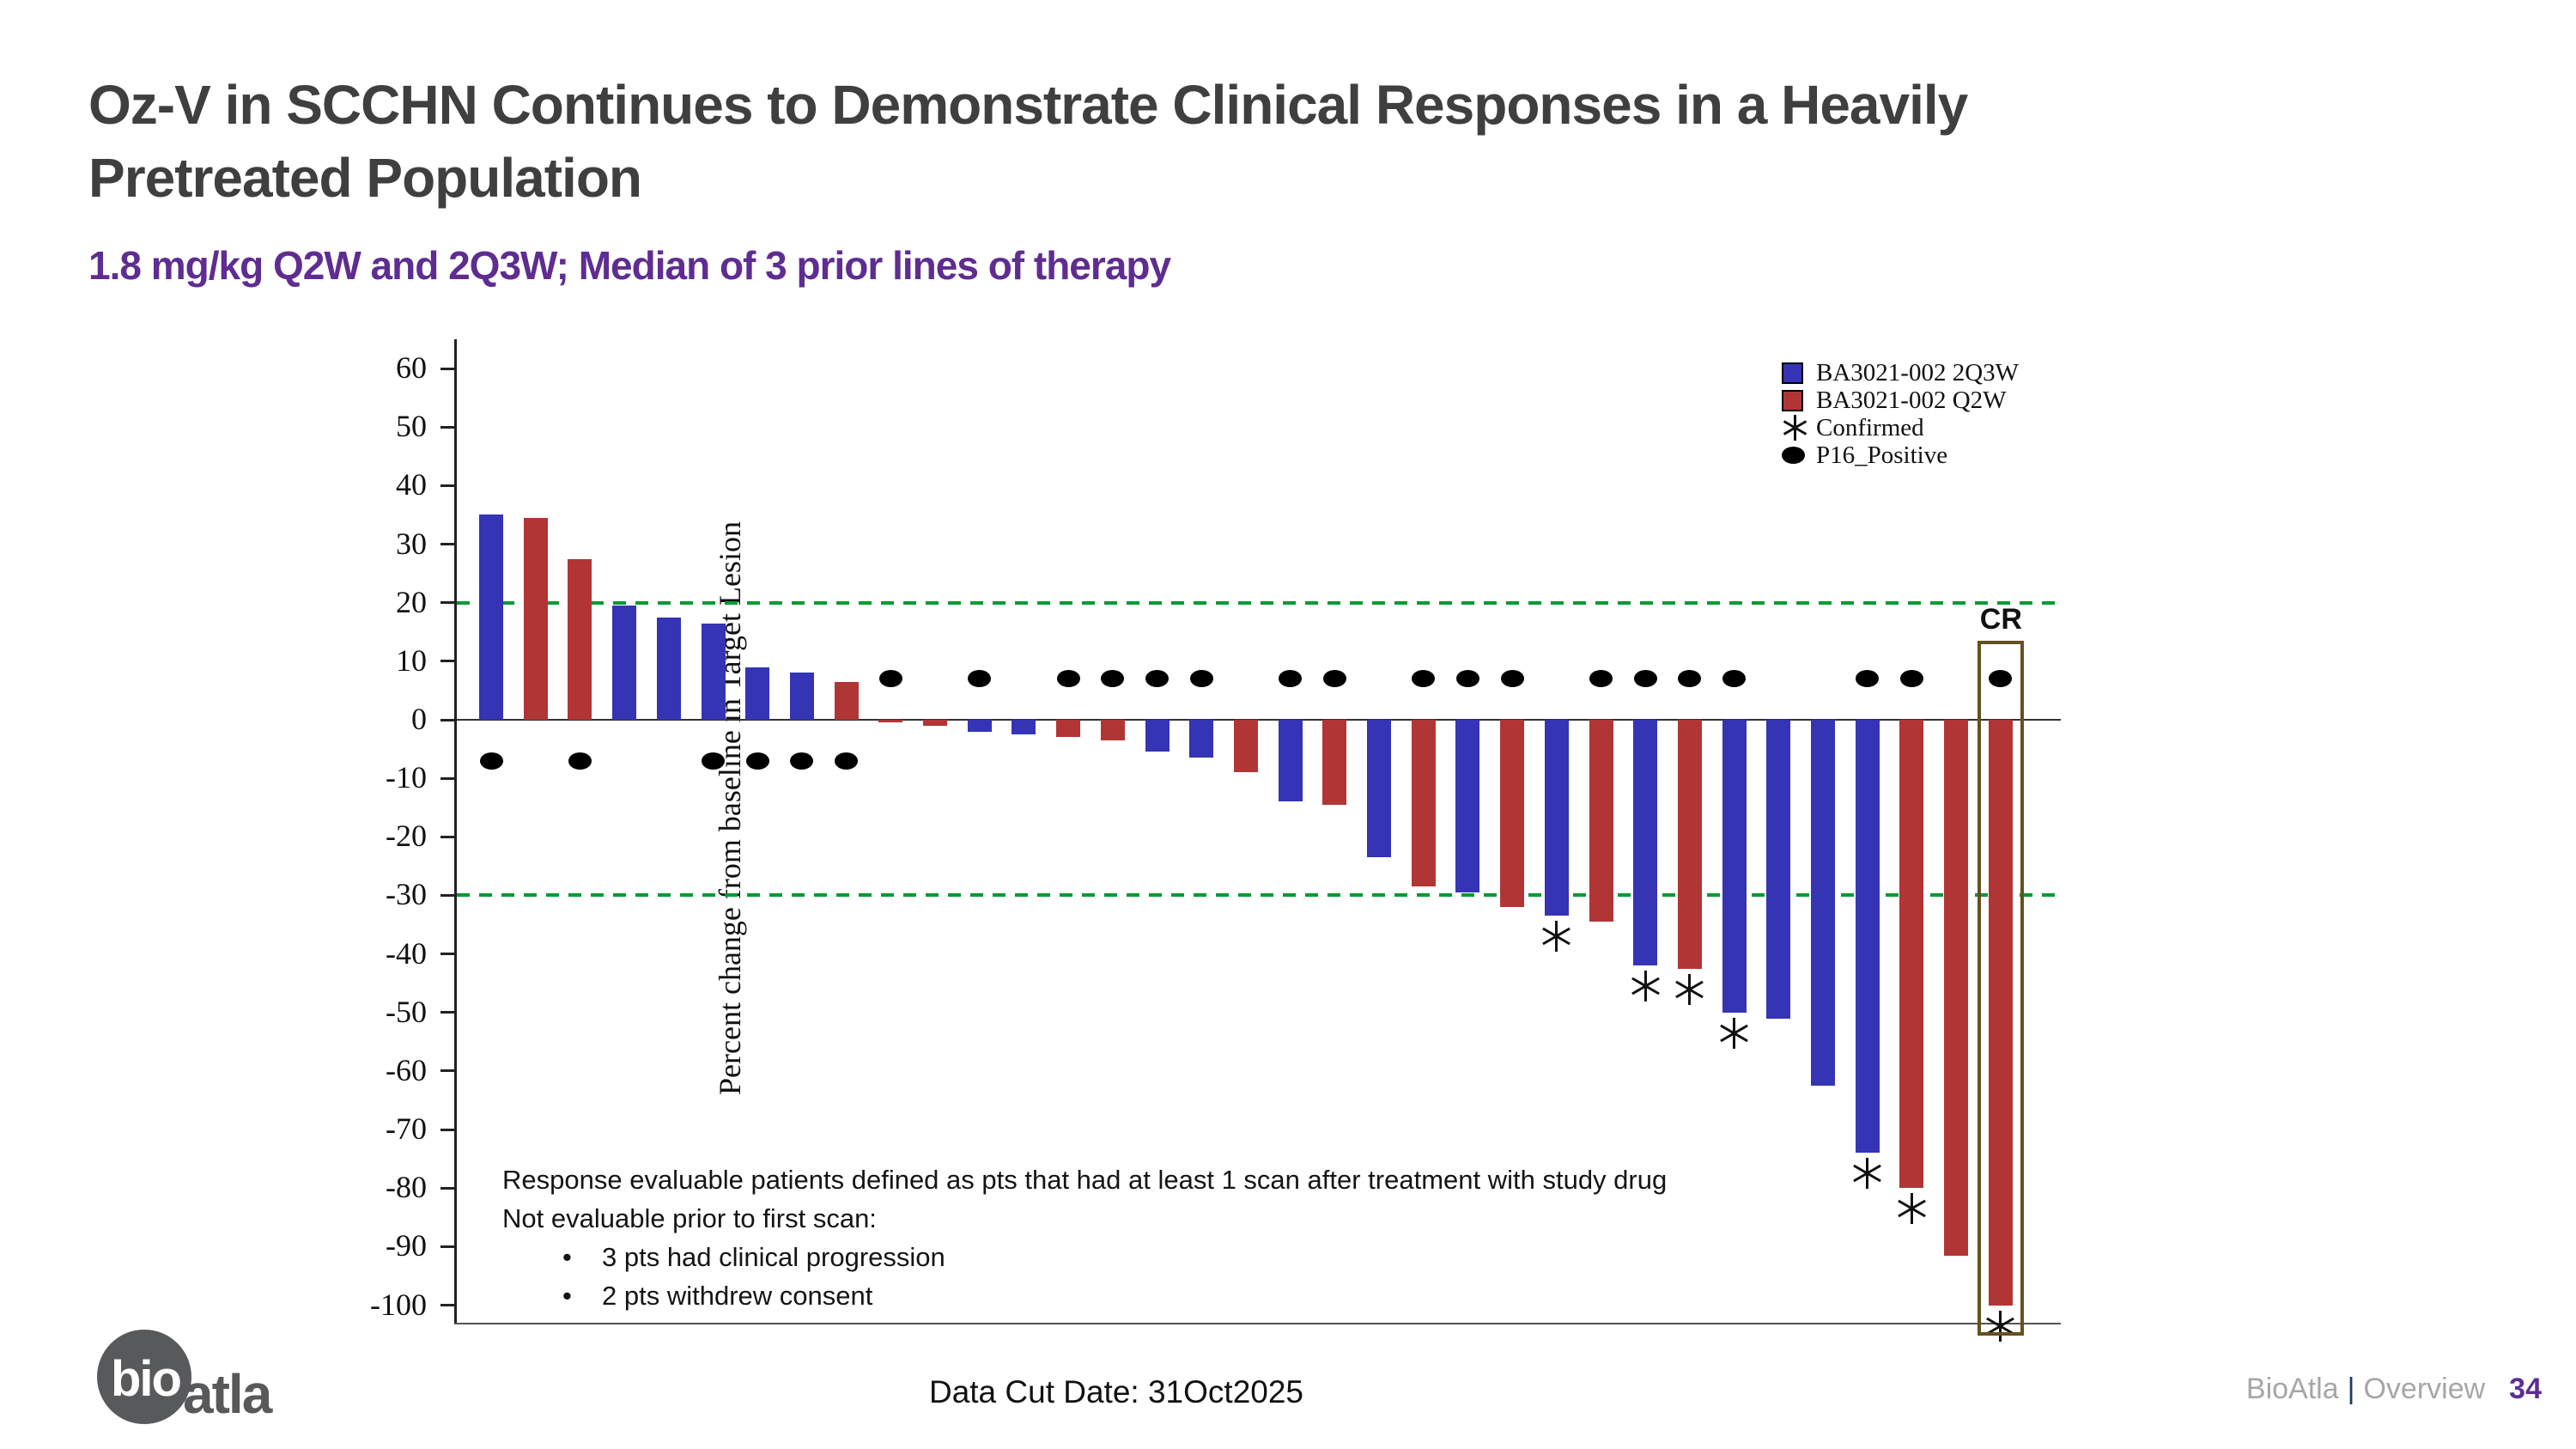 This screenshot has width=2576, height=1449. Describe the element at coordinates (1870, 427) in the screenshot. I see `legend-label: Confirmed` at that location.